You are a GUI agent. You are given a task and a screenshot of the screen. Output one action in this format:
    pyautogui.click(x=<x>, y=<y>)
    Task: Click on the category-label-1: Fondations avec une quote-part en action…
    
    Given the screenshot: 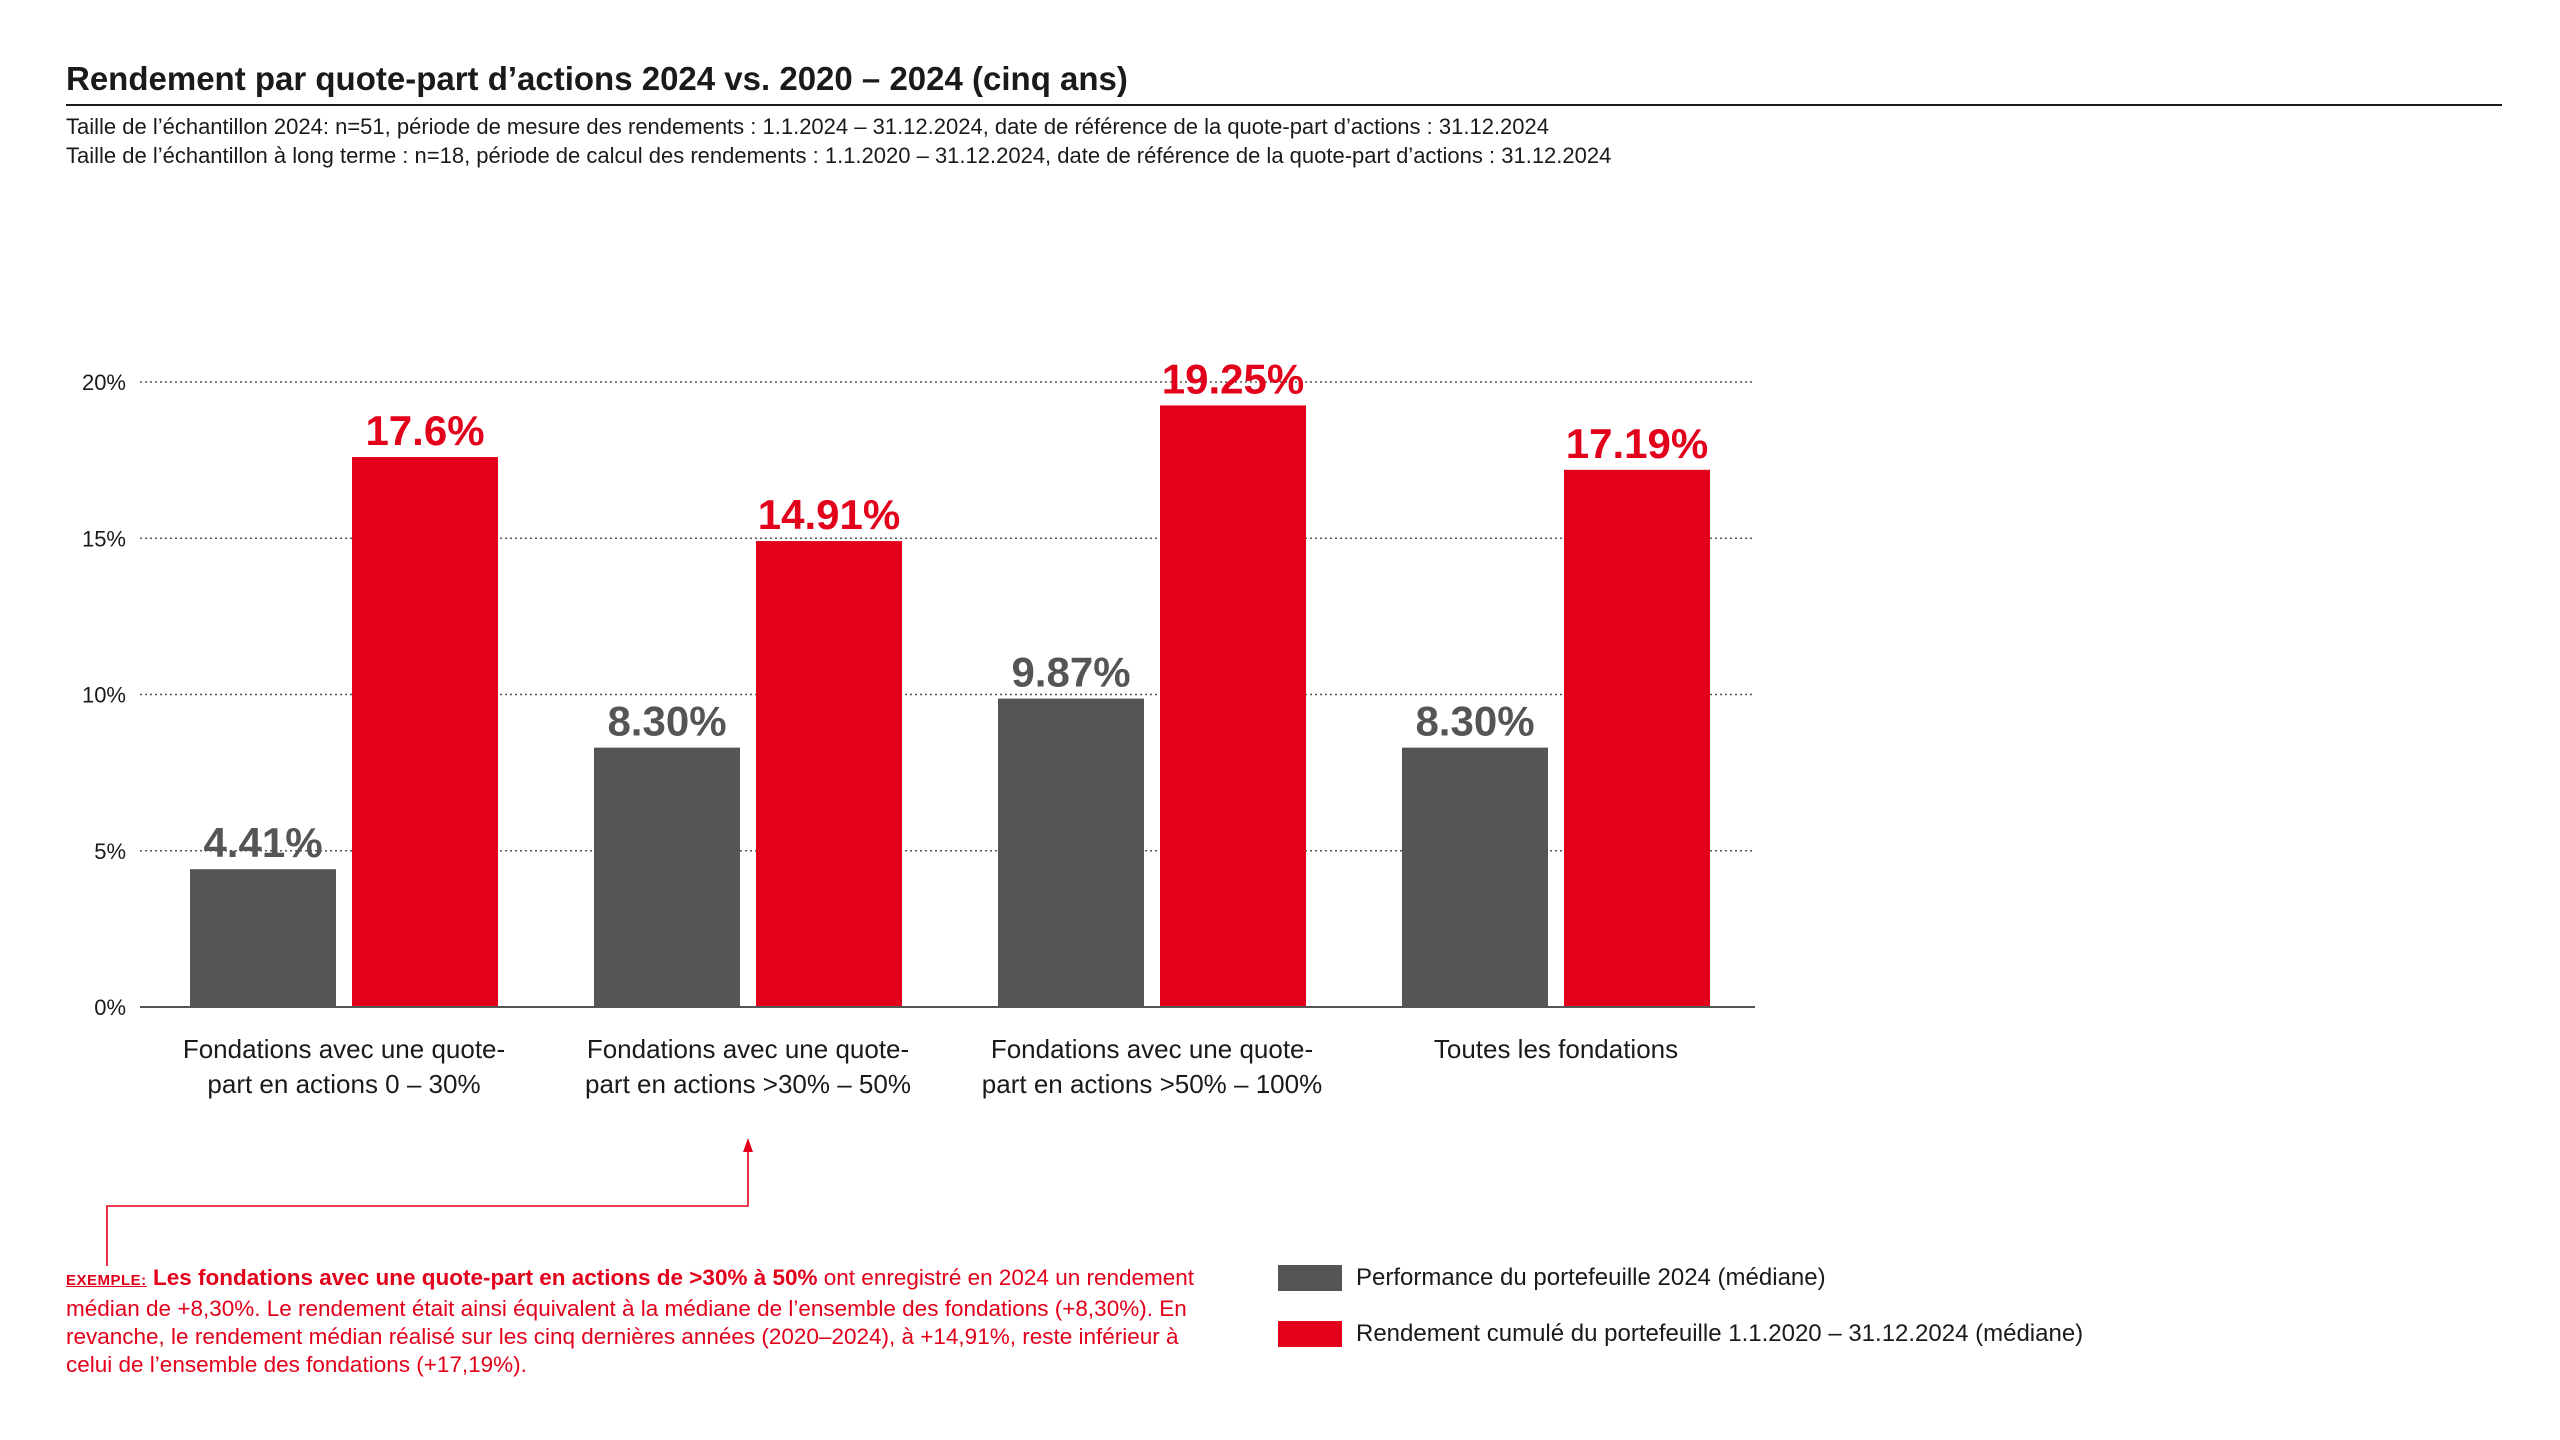 What is the action you would take?
    pyautogui.click(x=748, y=1066)
    